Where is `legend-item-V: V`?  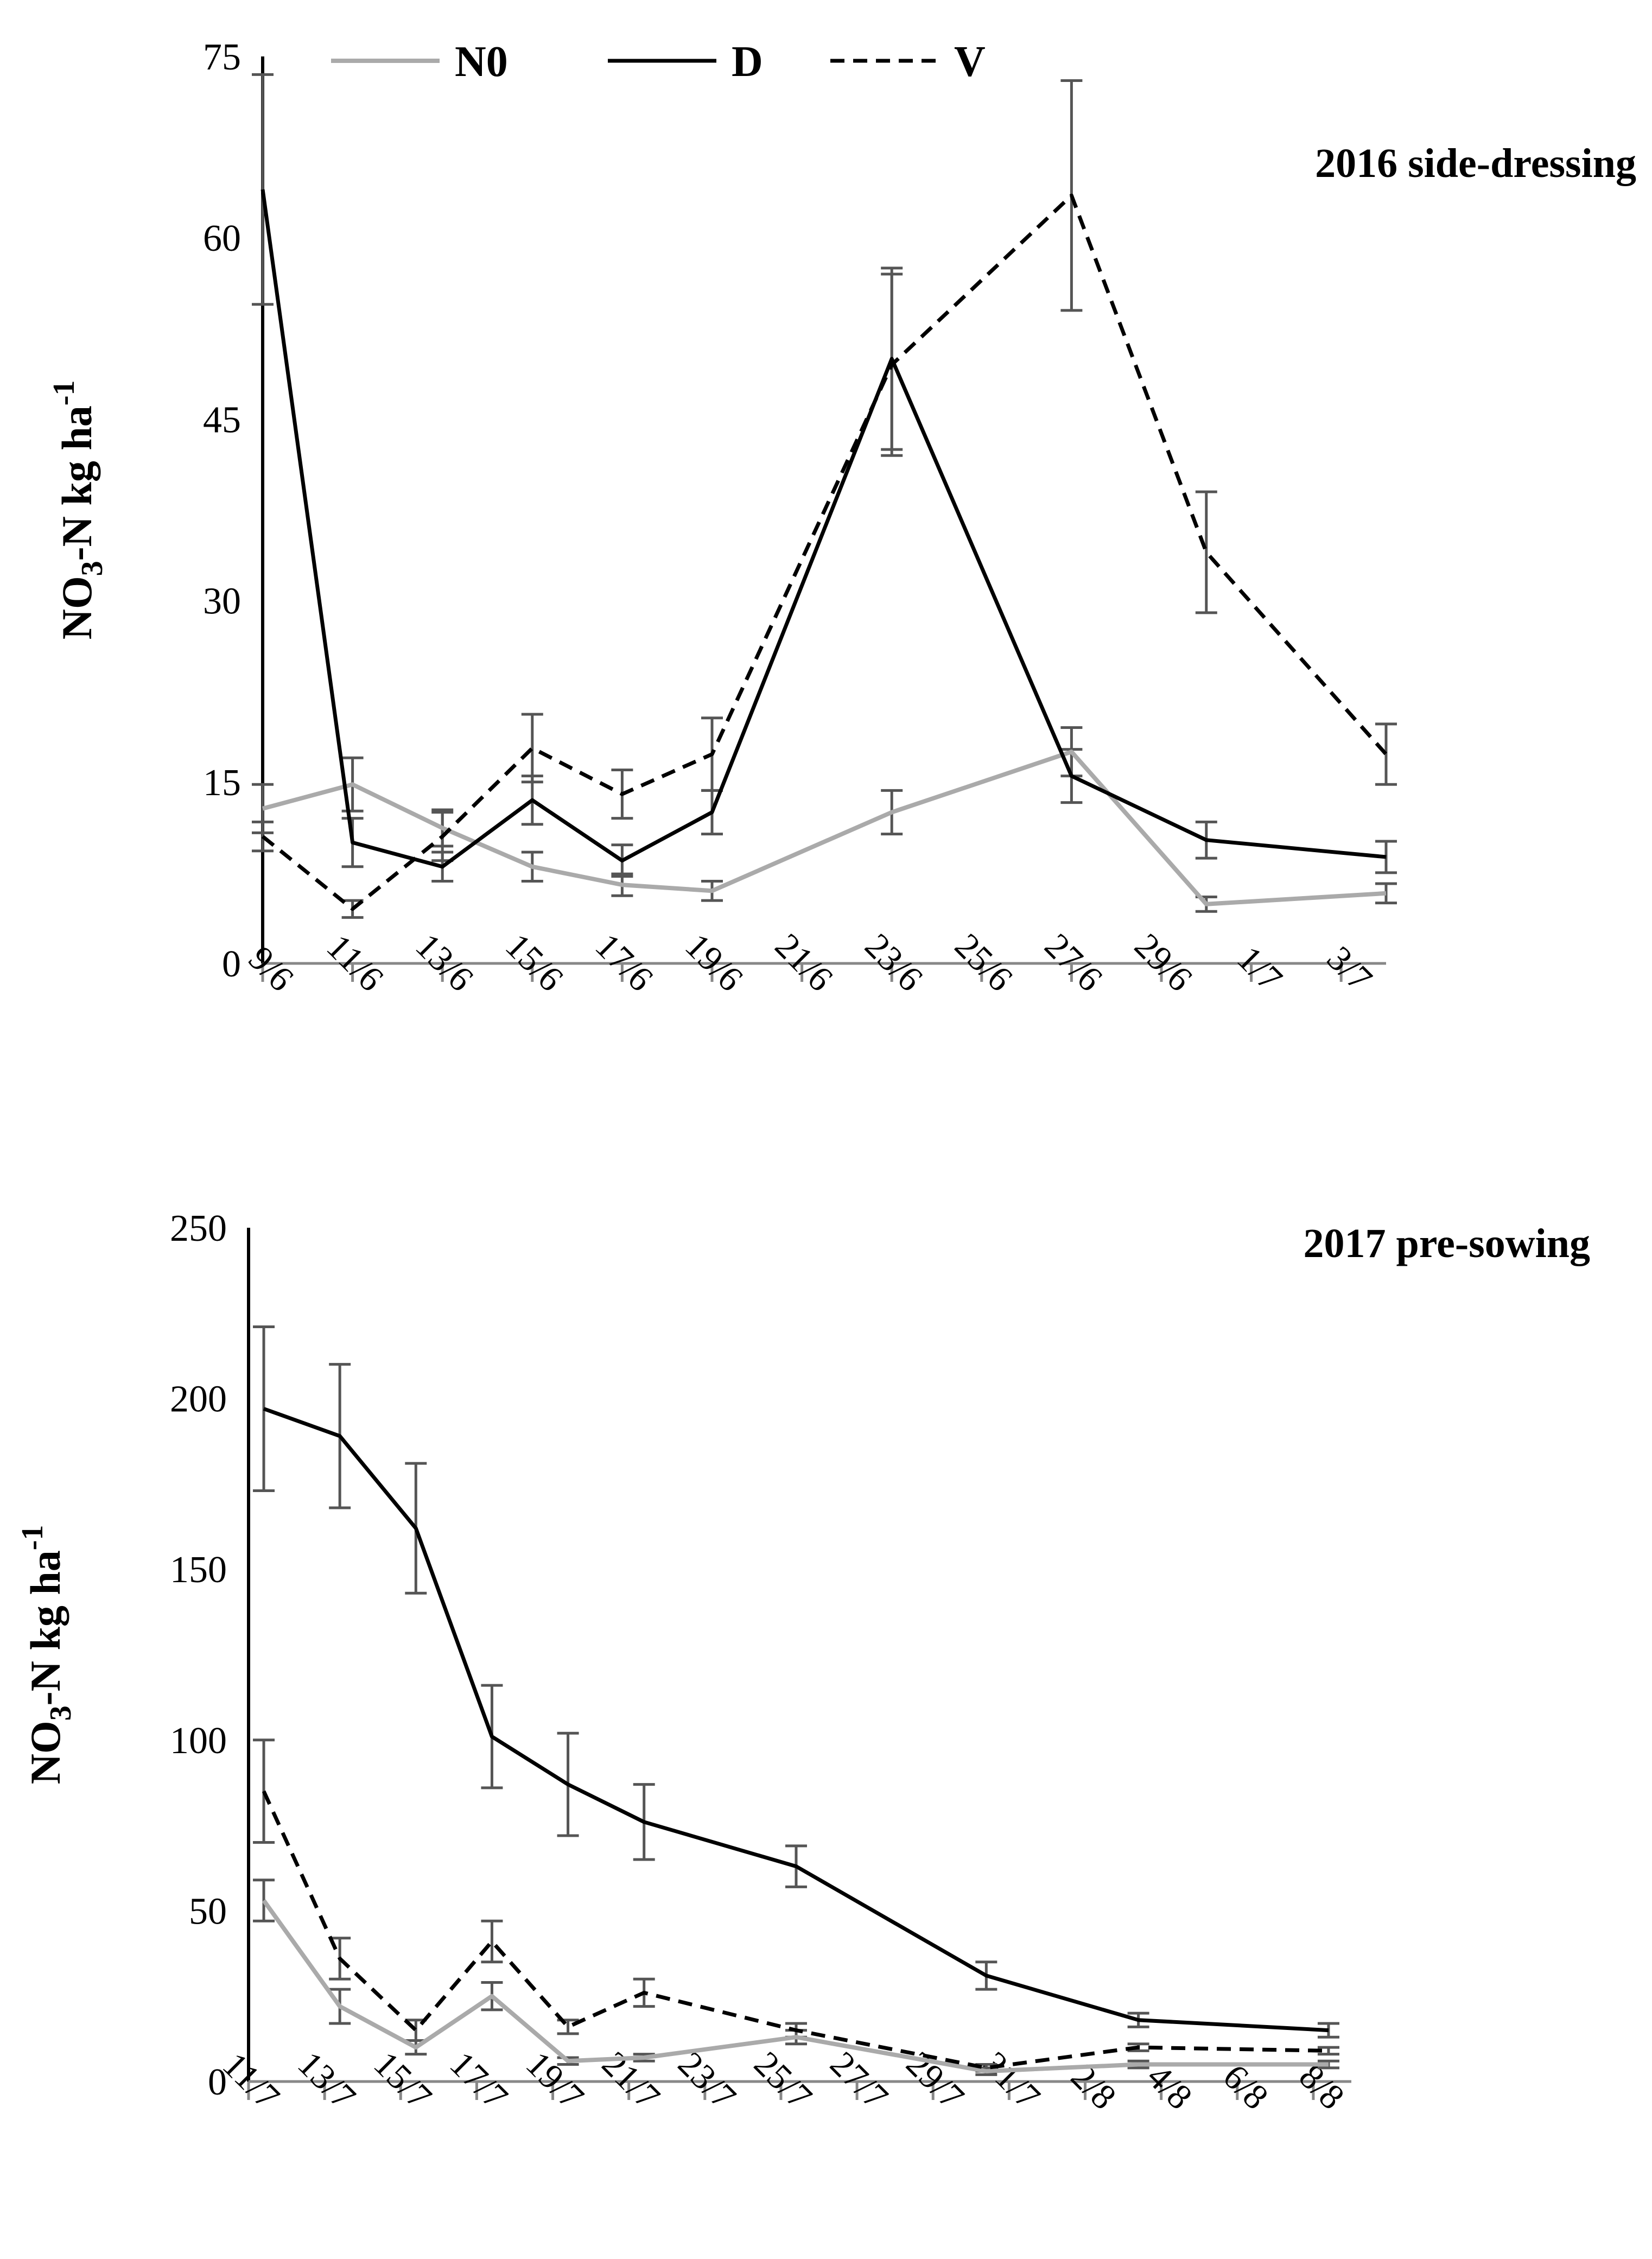 legend-item-V: V is located at coordinates (908, 62).